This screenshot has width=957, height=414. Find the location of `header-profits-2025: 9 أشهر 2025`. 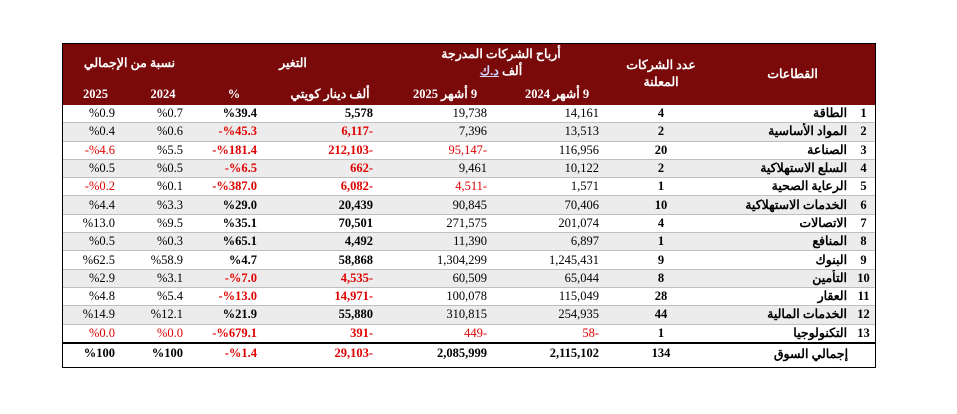

header-profits-2025: 9 أشهر 2025 is located at coordinates (445, 94).